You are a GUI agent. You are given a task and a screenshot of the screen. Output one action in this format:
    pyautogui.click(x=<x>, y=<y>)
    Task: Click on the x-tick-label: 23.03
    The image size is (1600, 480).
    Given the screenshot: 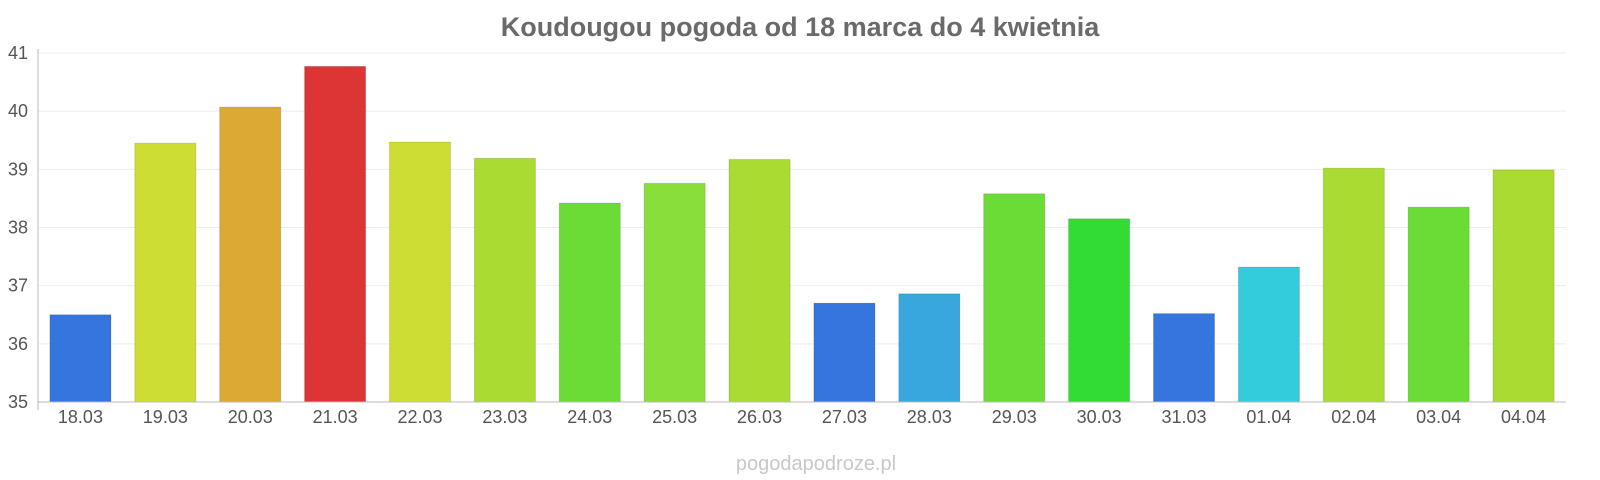 What is the action you would take?
    pyautogui.click(x=504, y=417)
    